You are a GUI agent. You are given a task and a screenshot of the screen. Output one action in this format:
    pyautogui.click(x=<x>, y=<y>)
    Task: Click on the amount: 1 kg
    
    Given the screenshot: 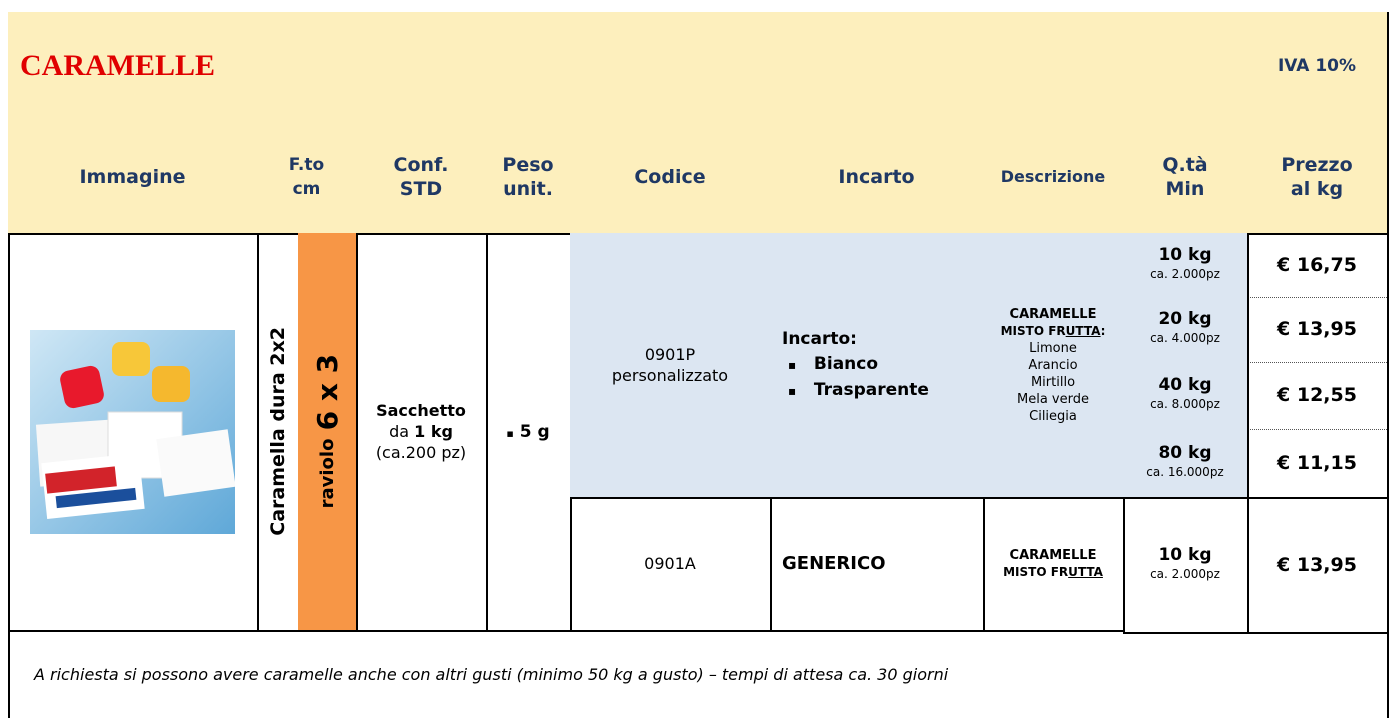 What is the action you would take?
    pyautogui.click(x=433, y=431)
    